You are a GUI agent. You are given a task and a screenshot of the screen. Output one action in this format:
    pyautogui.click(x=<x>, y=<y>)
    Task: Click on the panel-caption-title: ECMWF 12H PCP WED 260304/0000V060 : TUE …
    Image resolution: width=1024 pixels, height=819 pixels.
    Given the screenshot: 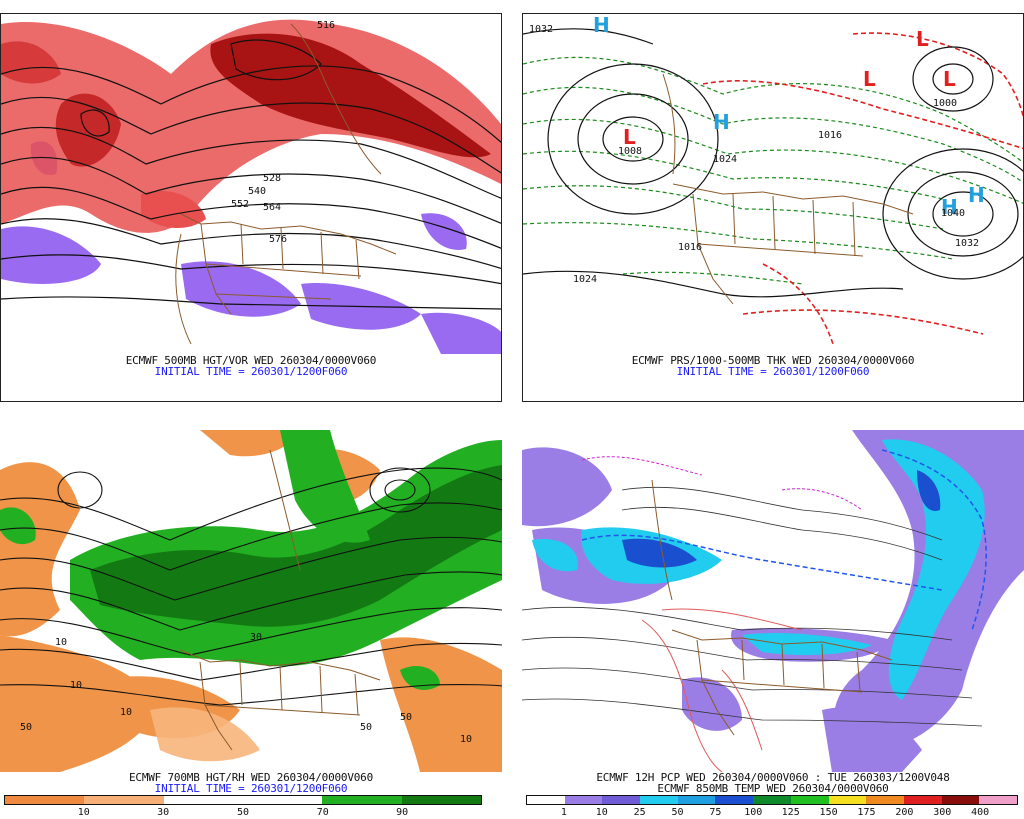 What is the action you would take?
    pyautogui.click(x=773, y=777)
    